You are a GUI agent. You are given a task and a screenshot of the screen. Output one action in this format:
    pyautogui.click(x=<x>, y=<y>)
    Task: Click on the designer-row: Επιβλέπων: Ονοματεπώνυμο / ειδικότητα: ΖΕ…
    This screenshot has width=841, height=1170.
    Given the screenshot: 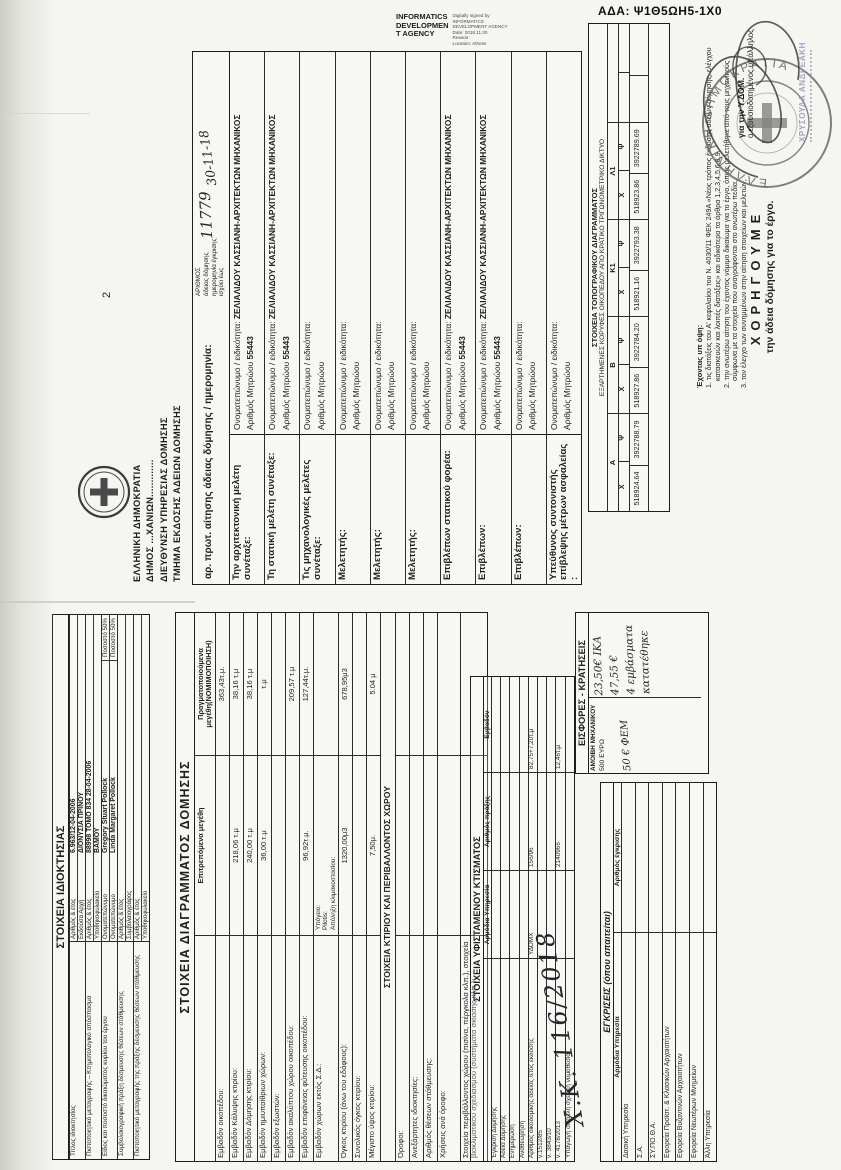 What is the action you would take?
    pyautogui.click(x=493, y=318)
    